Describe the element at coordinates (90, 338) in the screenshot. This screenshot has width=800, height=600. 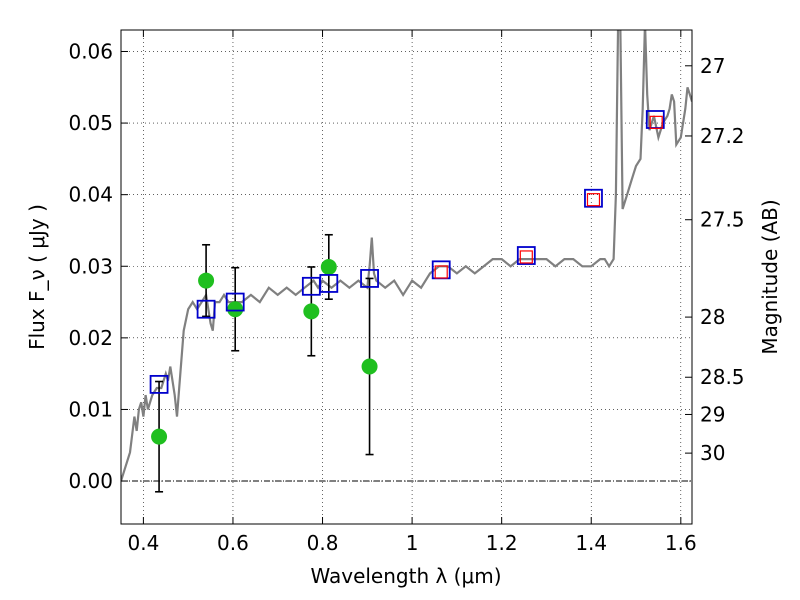
I see `y-tick-label: 0.02` at that location.